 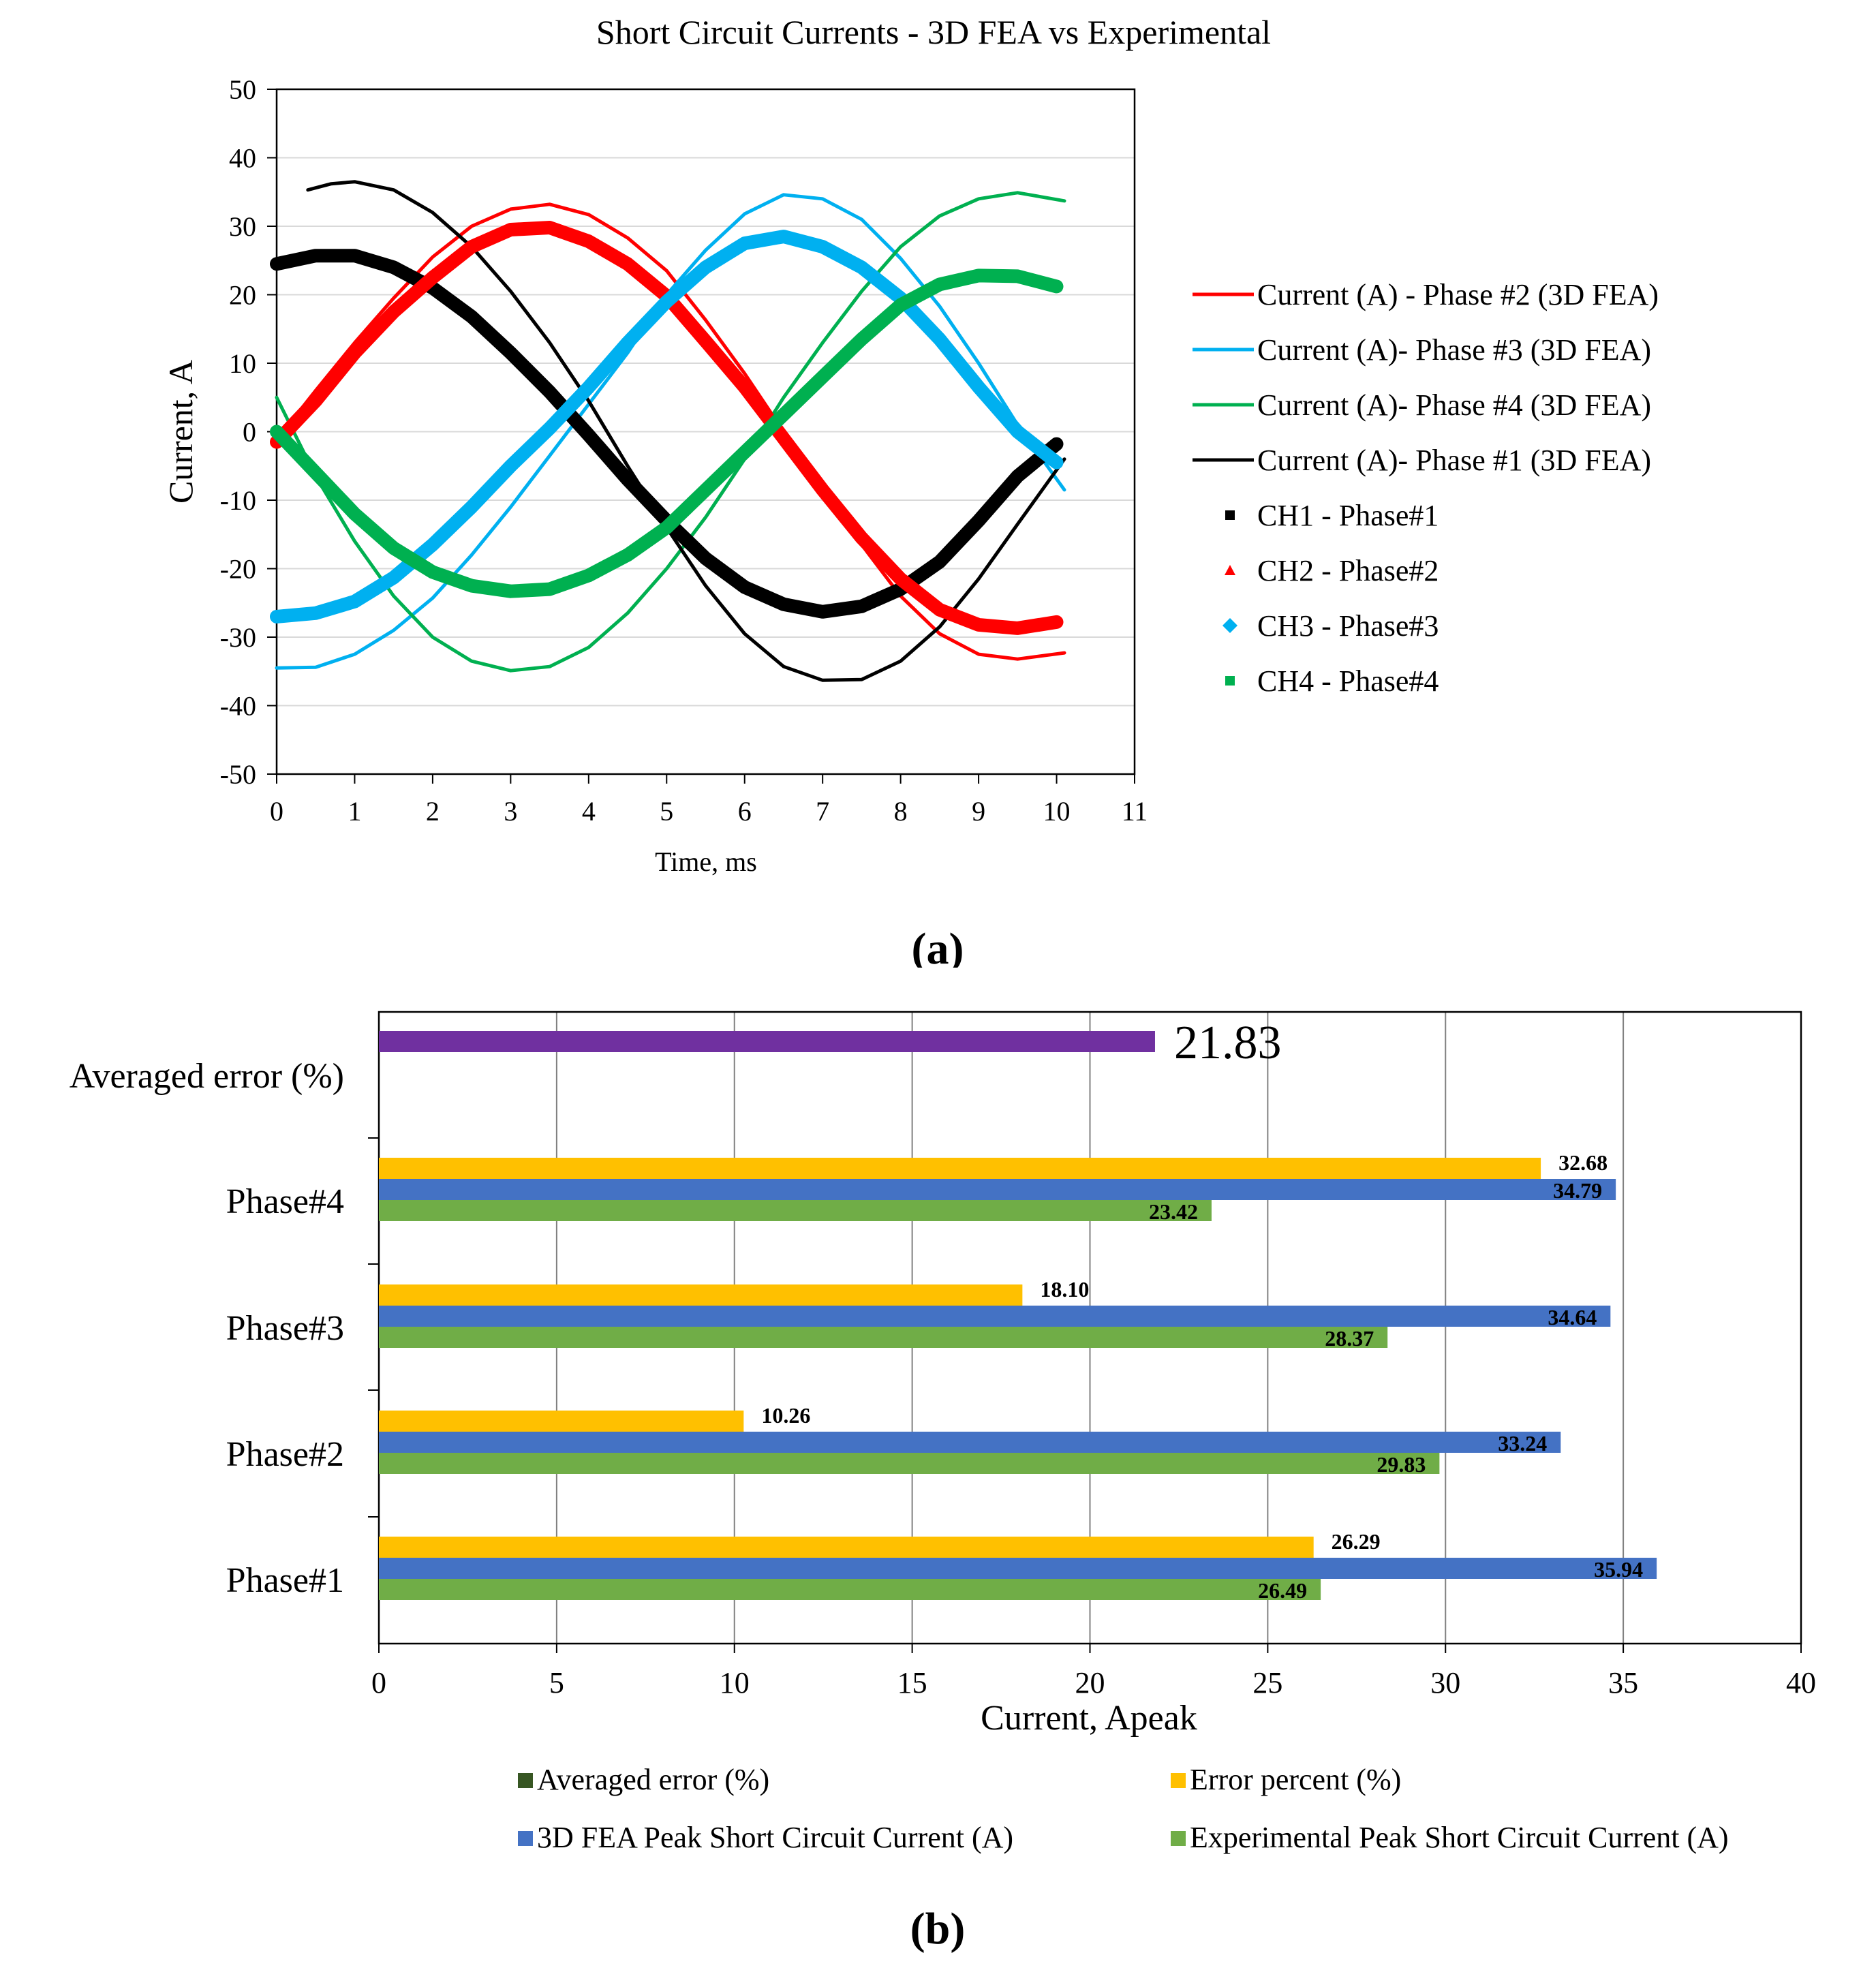 What do you see at coordinates (1356, 1541) in the screenshot?
I see `data-label: 26.29` at bounding box center [1356, 1541].